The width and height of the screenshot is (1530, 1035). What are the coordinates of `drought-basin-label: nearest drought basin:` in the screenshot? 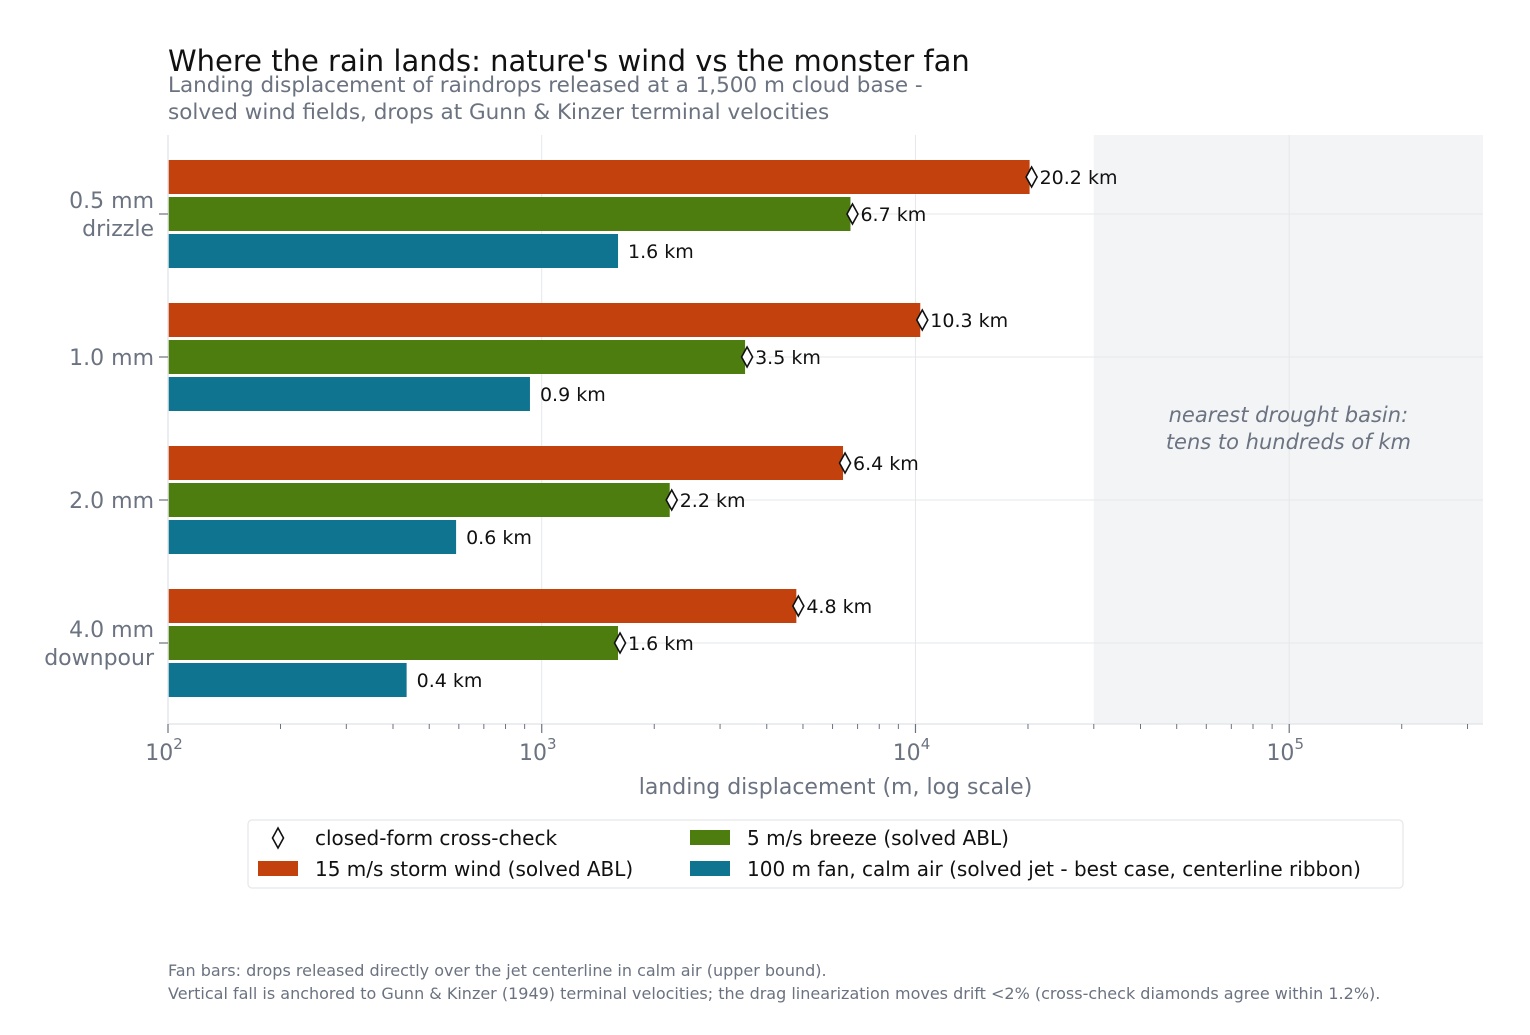 It's located at (1289, 415).